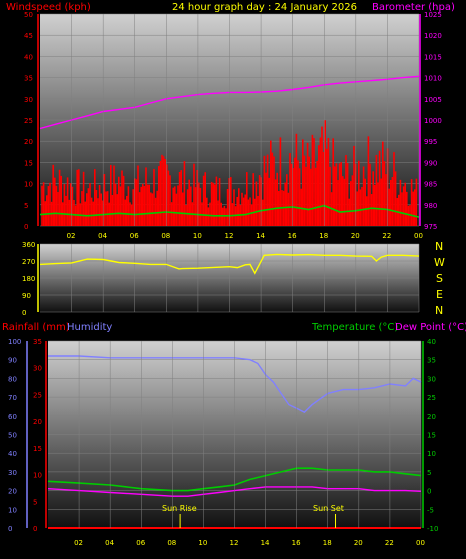 This screenshot has width=466, height=559. I want to click on direction-y-tick-label: 180, so click(28, 279).